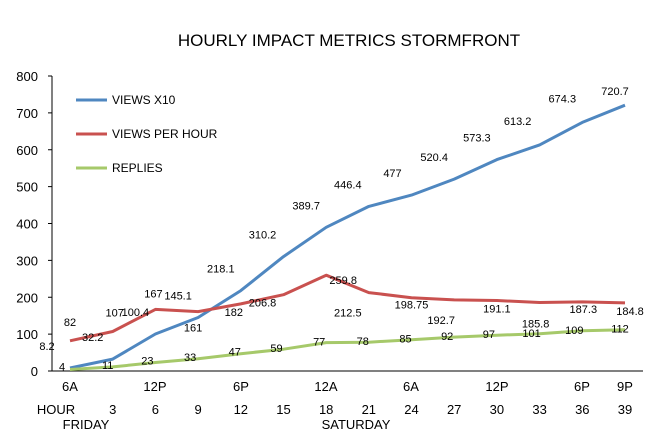 Image resolution: width=661 pixels, height=448 pixels. What do you see at coordinates (574, 331) in the screenshot?
I see `data-label: 109` at bounding box center [574, 331].